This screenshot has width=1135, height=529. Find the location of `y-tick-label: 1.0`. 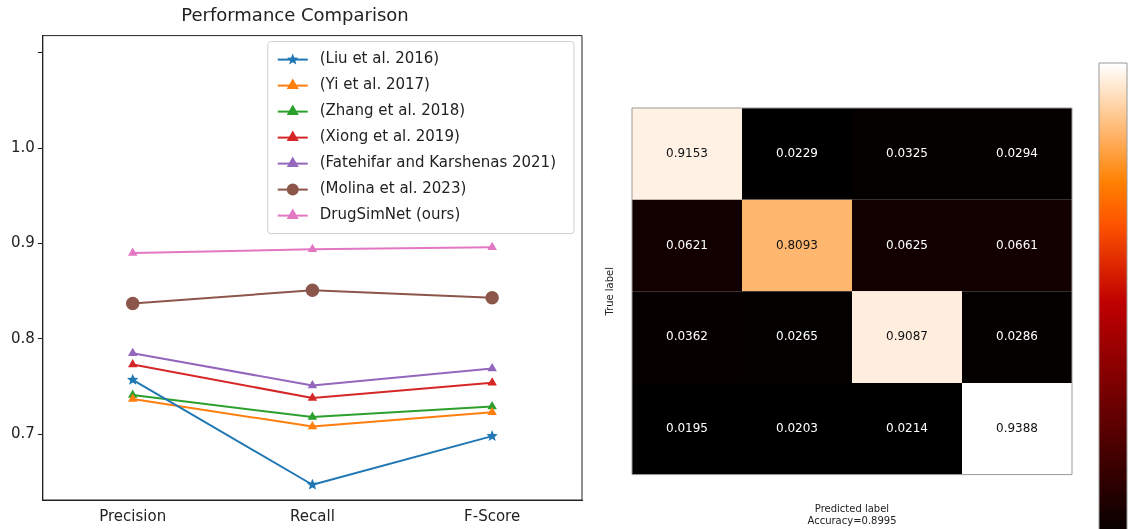

y-tick-label: 1.0 is located at coordinates (23, 147).